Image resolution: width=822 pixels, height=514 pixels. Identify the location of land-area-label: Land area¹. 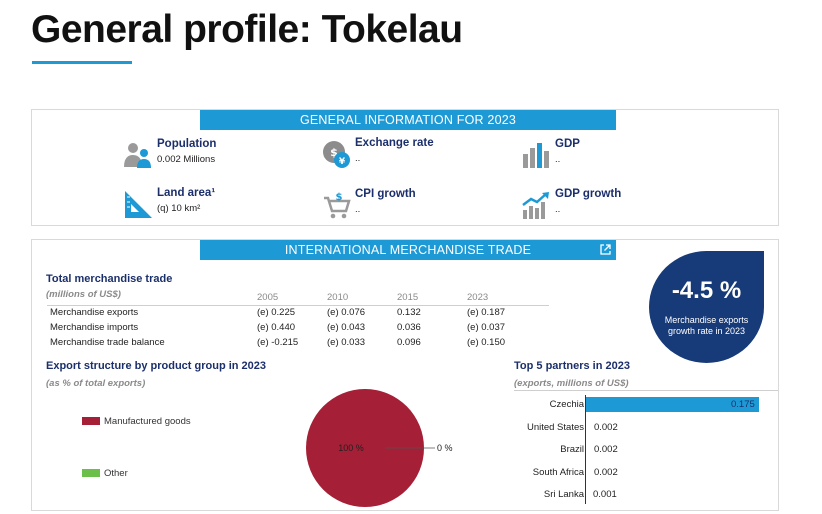
(186, 193).